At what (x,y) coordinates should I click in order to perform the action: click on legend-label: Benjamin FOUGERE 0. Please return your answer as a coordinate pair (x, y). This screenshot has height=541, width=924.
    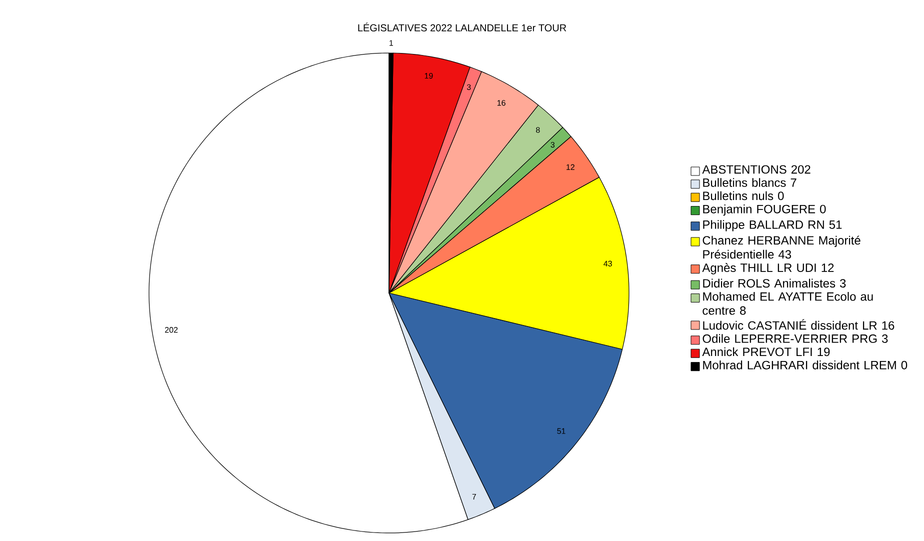
    Looking at the image, I should click on (764, 210).